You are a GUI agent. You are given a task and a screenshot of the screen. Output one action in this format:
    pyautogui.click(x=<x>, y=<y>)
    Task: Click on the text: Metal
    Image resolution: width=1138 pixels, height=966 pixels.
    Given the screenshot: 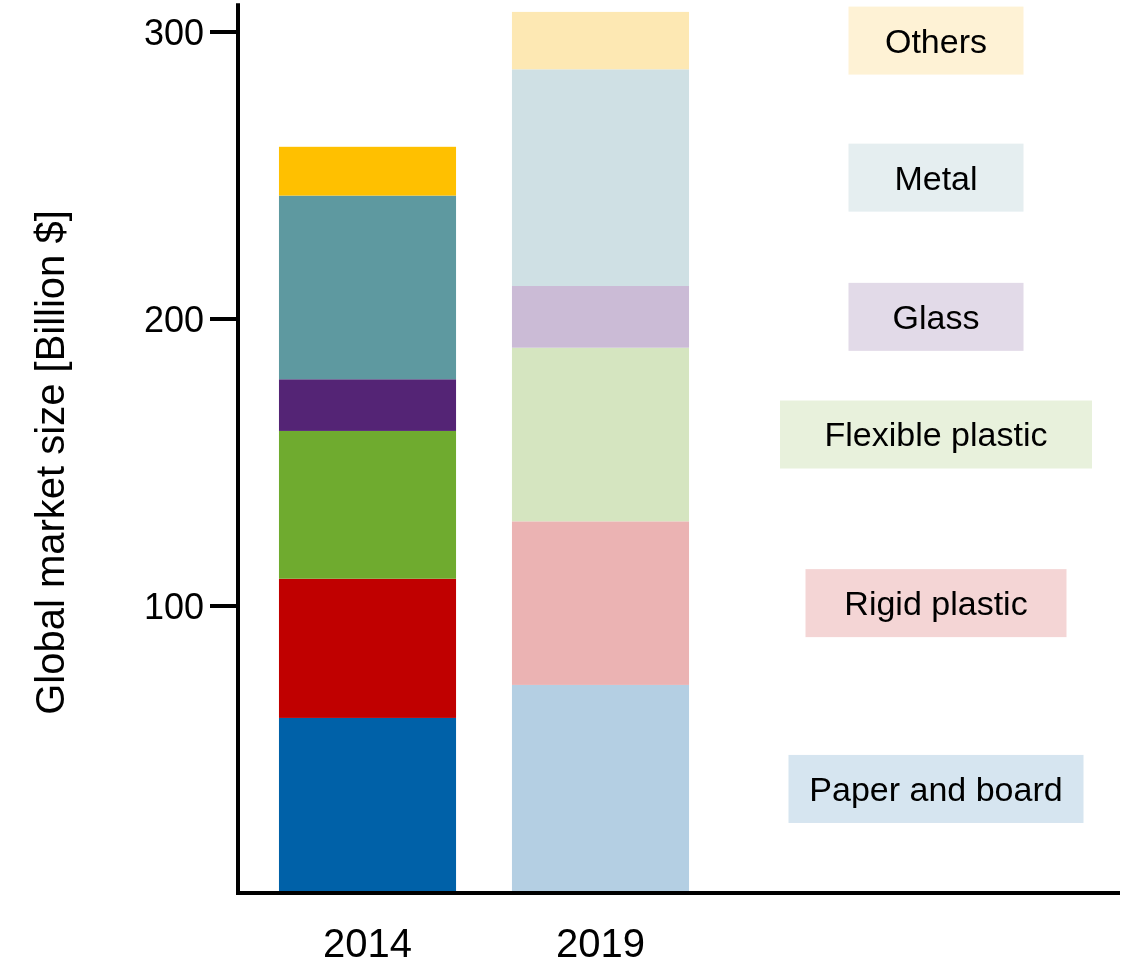 What is the action you would take?
    pyautogui.click(x=936, y=177)
    